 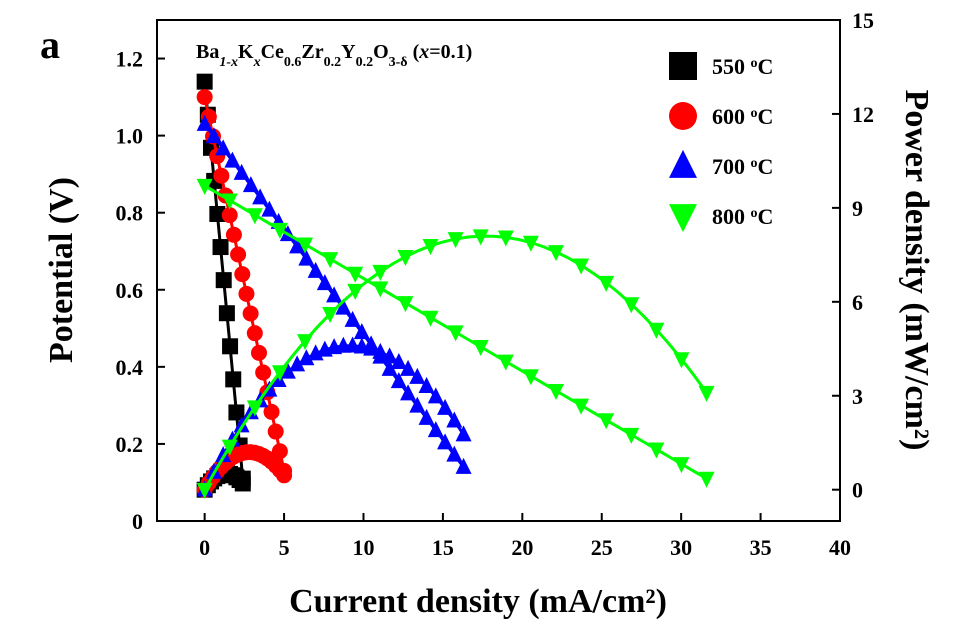 I want to click on composition-formula: Ba1-xKxCe0.6Zr0.2Y0.2O3-δ (x=0.1), so click(x=334, y=55).